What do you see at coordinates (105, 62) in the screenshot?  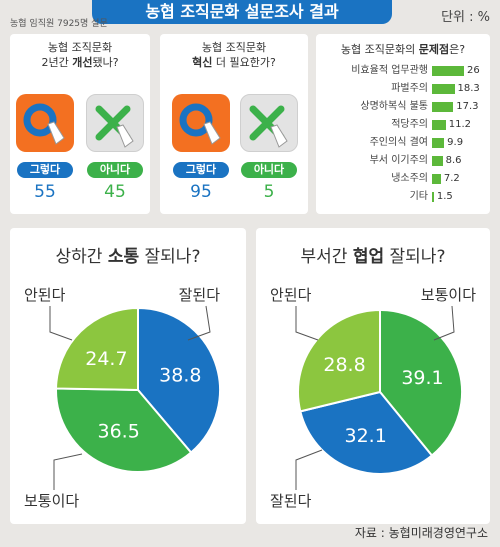 I see `q1-line2-post: 됐나?` at bounding box center [105, 62].